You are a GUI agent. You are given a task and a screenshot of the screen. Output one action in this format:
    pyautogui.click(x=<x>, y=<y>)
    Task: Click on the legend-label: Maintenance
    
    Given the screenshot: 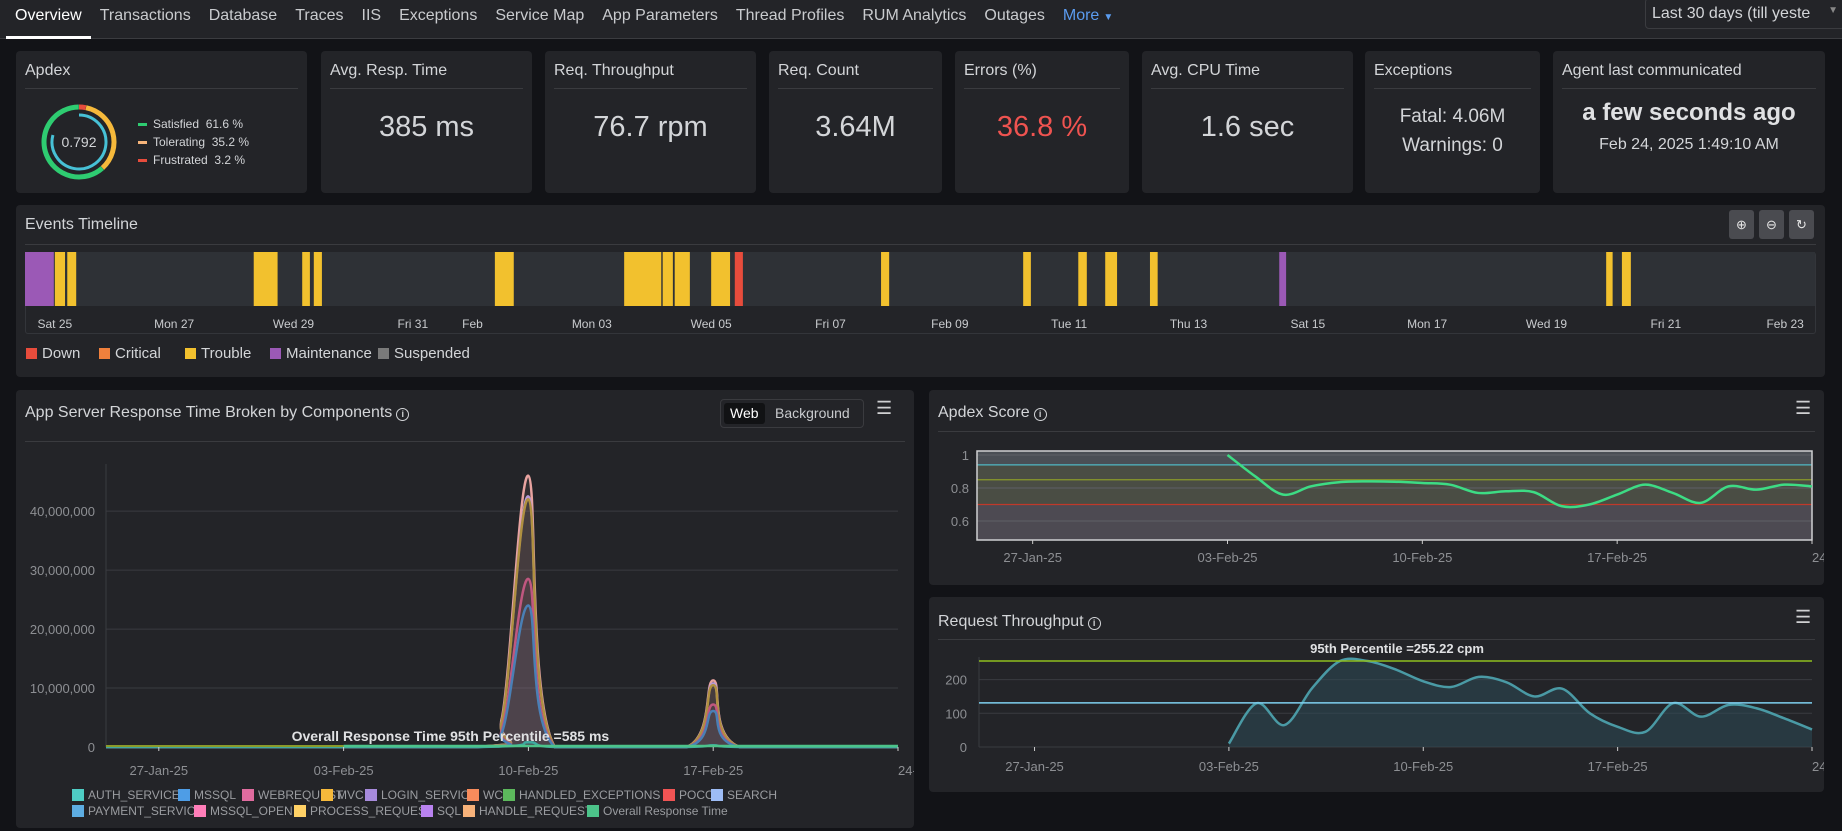 What is the action you would take?
    pyautogui.click(x=329, y=353)
    